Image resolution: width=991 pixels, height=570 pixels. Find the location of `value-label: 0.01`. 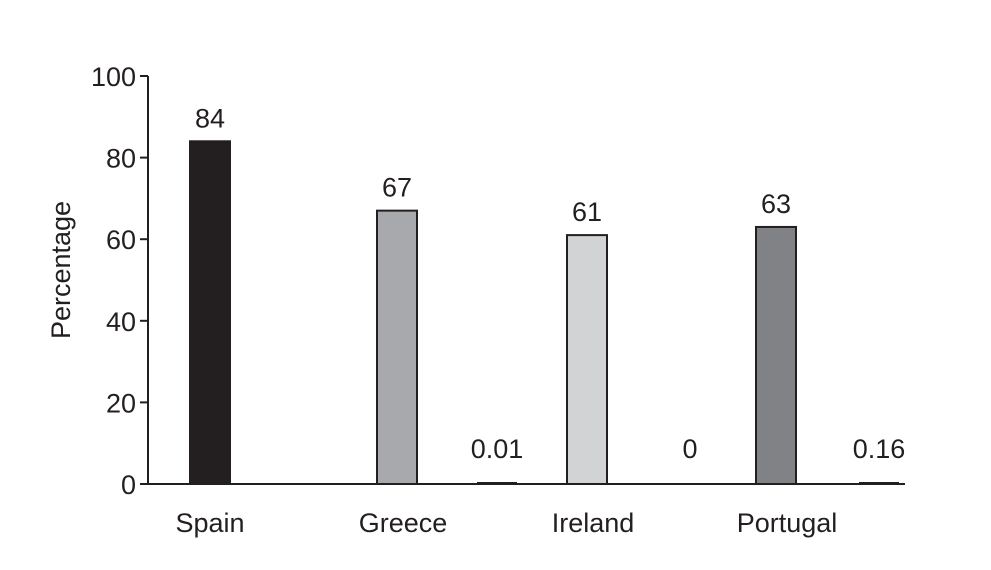

value-label: 0.01 is located at coordinates (497, 449).